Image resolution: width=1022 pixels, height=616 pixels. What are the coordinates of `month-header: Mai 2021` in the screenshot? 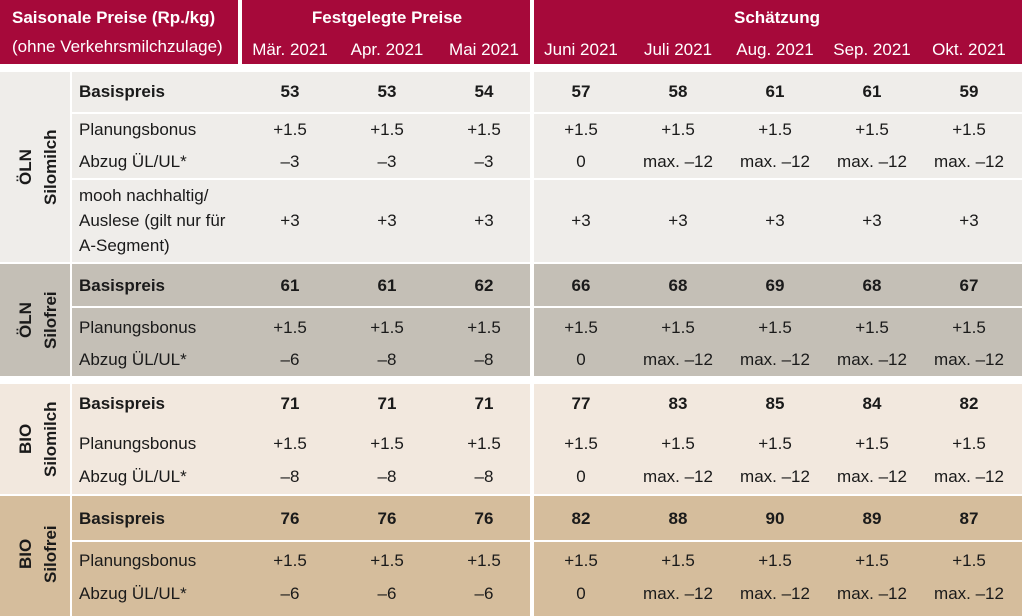 It's located at (484, 49).